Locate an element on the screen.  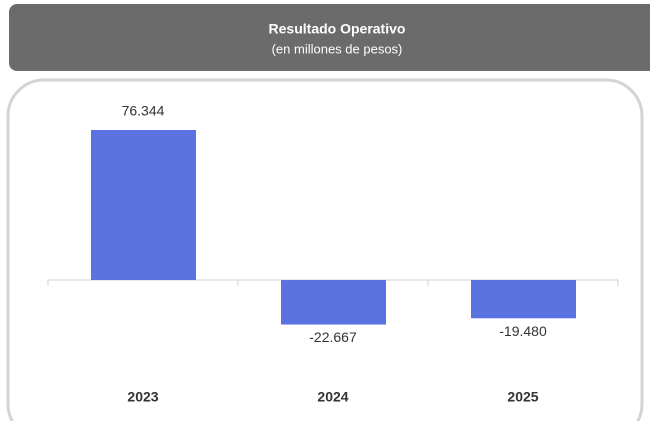
value-label: 76.344 is located at coordinates (143, 111).